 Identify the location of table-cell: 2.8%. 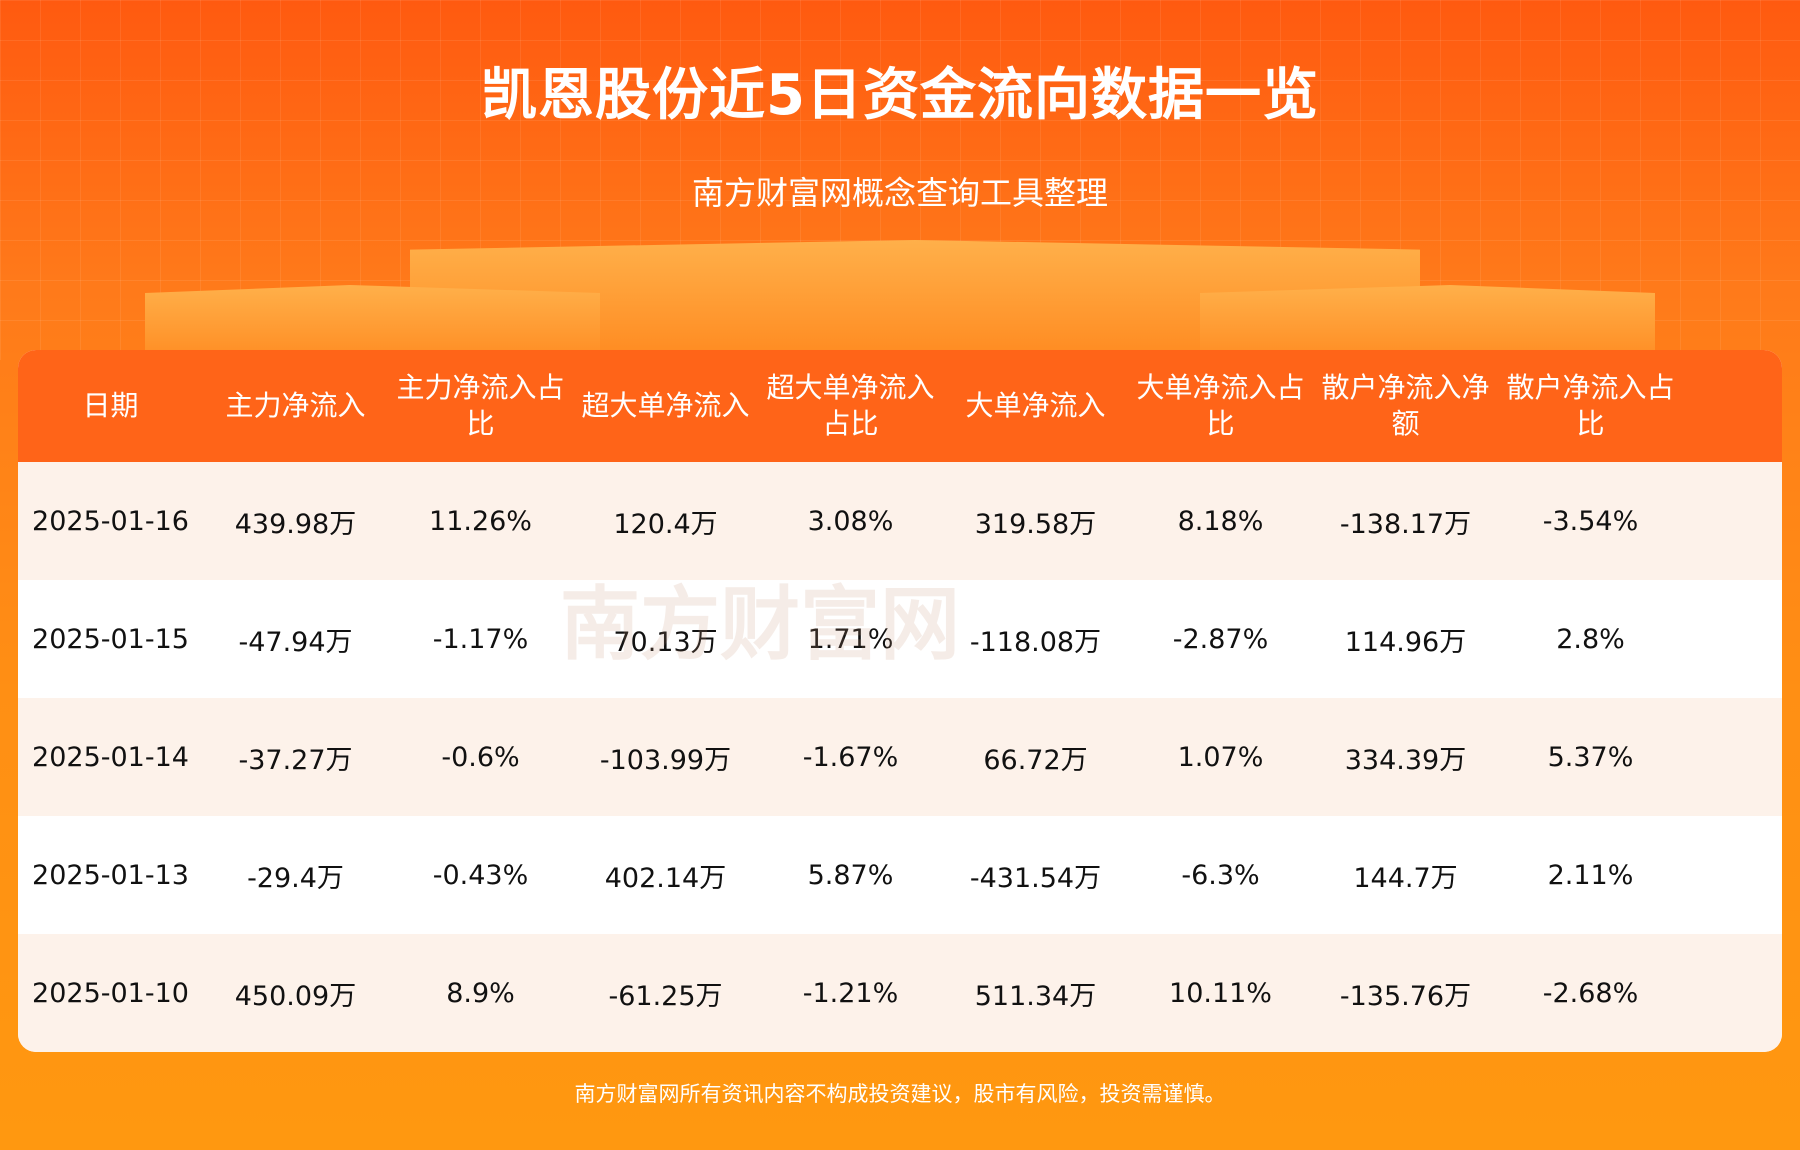
(1590, 639).